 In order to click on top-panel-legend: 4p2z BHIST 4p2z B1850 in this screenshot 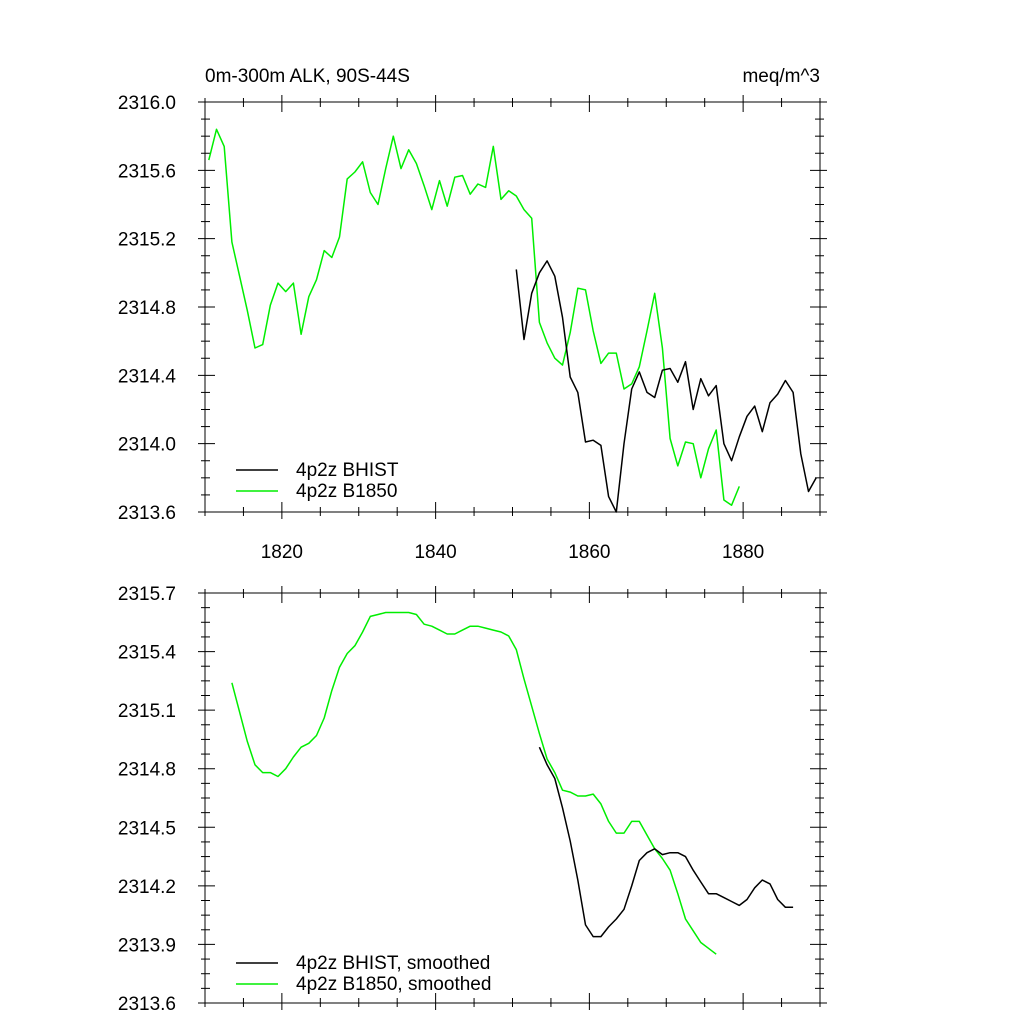, I will do `click(317, 481)`.